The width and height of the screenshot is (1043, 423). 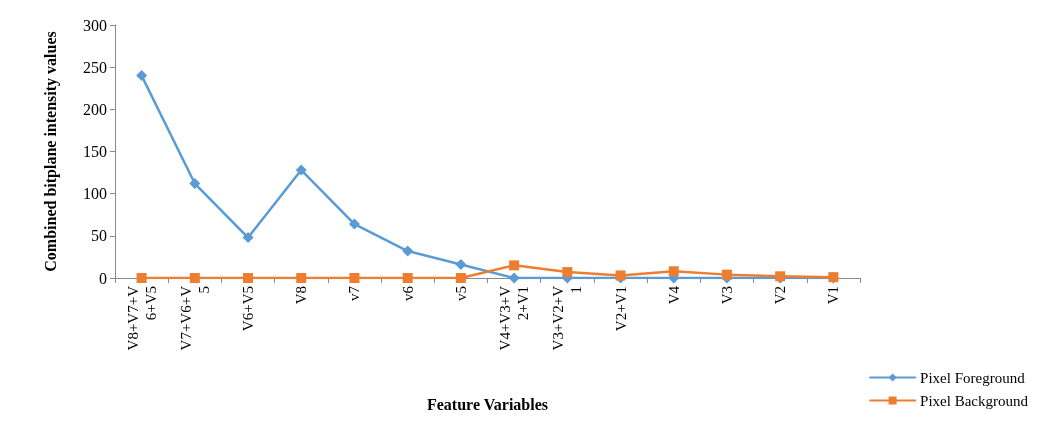 What do you see at coordinates (620, 309) in the screenshot?
I see `x-tick-label: V2+V1` at bounding box center [620, 309].